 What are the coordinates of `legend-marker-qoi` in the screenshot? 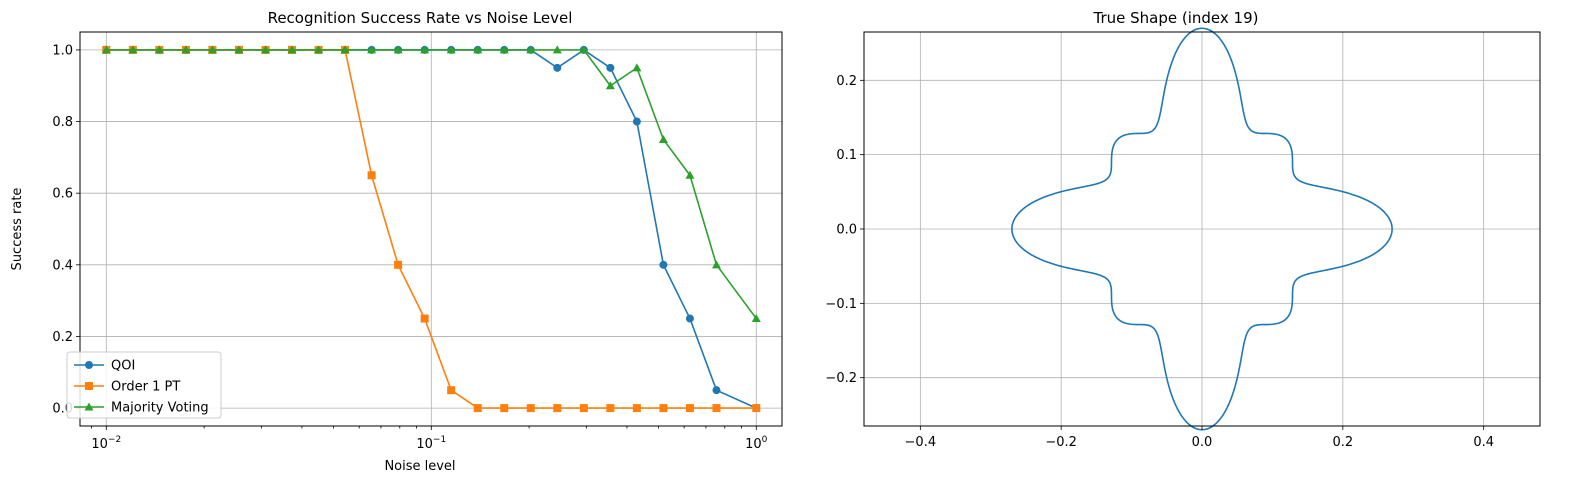 It's located at (89, 365).